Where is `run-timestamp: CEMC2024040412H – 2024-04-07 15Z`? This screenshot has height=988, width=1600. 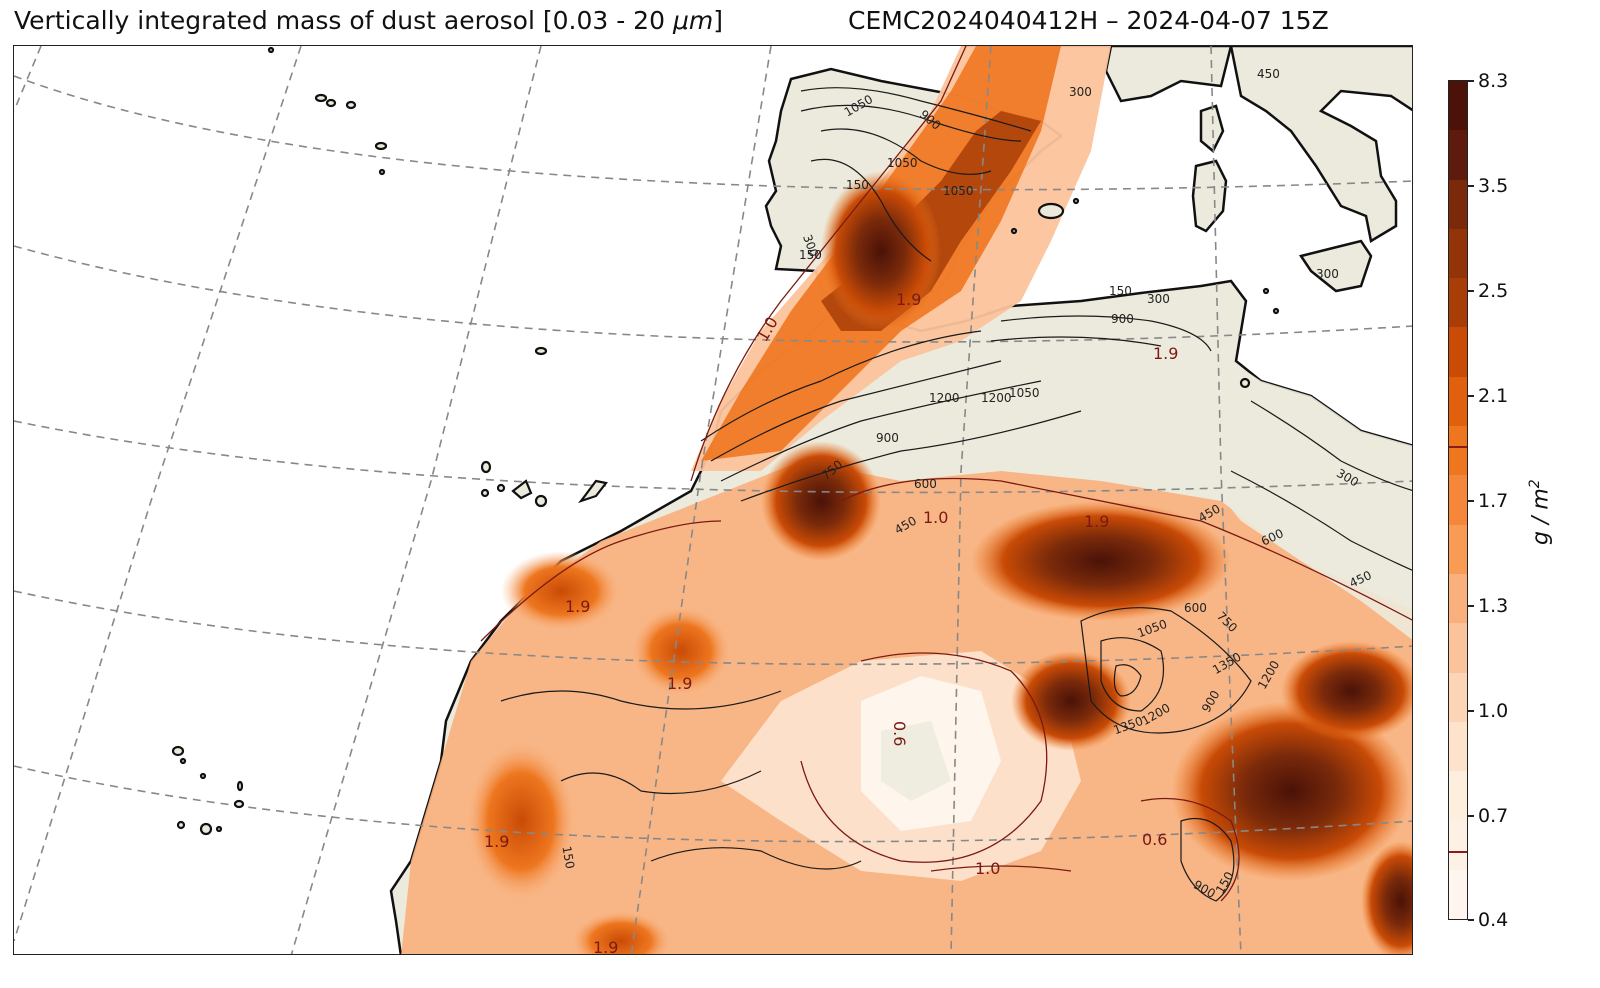
run-timestamp: CEMC2024040412H – 2024-04-07 15Z is located at coordinates (1088, 20).